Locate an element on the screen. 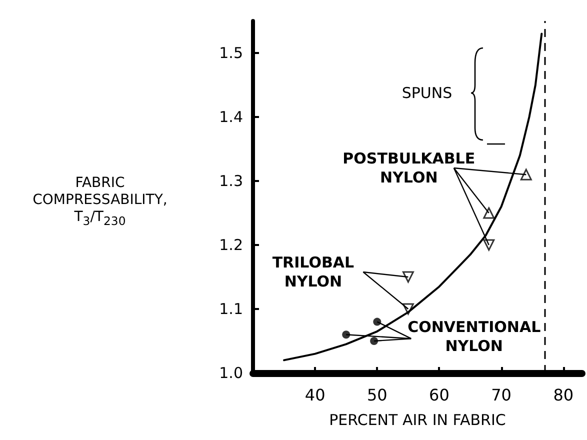  x-tick-label: 40 is located at coordinates (315, 395).